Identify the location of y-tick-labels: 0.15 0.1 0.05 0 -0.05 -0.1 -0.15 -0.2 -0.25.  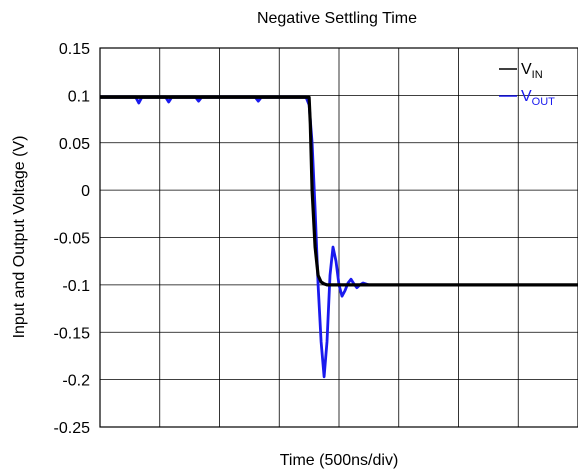
(72, 239).